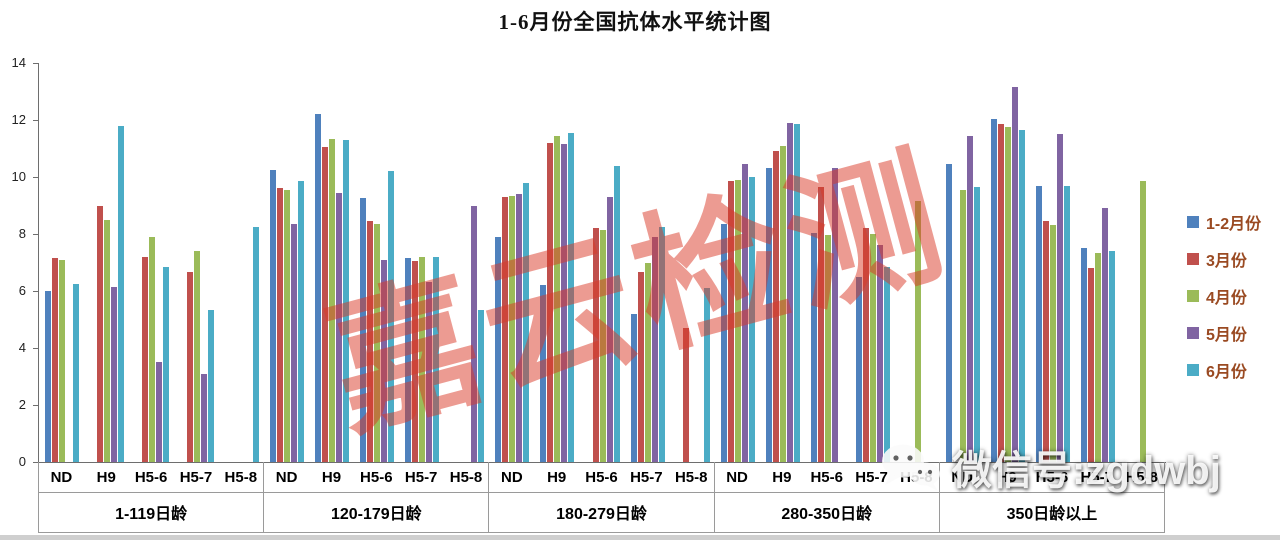 This screenshot has width=1280, height=543. Describe the element at coordinates (375, 512) in the screenshot. I see `group-label: 120-179日龄` at that location.